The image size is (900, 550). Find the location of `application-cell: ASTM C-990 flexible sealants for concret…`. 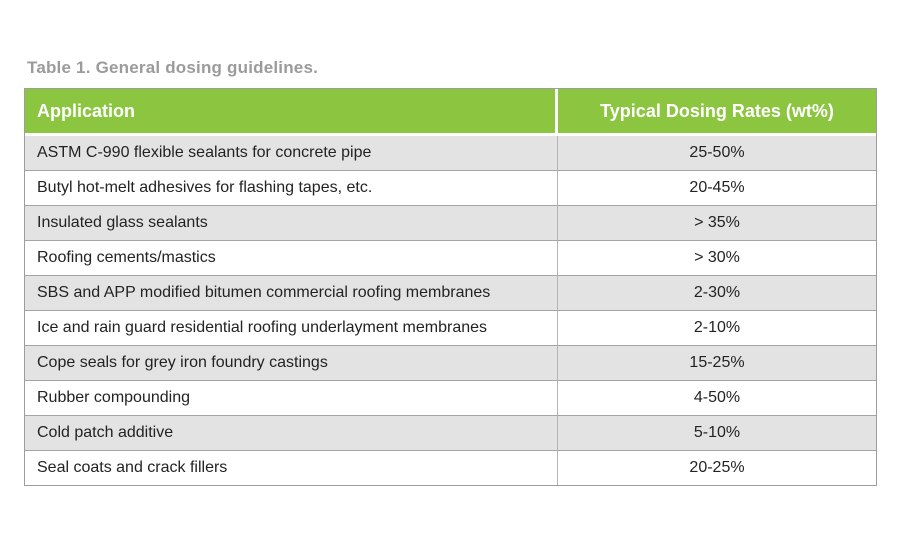

application-cell: ASTM C-990 flexible sealants for concret… is located at coordinates (291, 153).